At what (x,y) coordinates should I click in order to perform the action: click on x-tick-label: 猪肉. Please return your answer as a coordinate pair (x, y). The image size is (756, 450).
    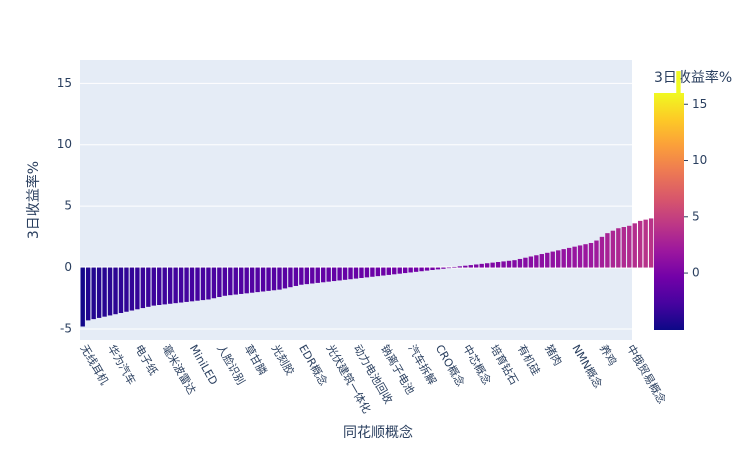
    Looking at the image, I should click on (553, 356).